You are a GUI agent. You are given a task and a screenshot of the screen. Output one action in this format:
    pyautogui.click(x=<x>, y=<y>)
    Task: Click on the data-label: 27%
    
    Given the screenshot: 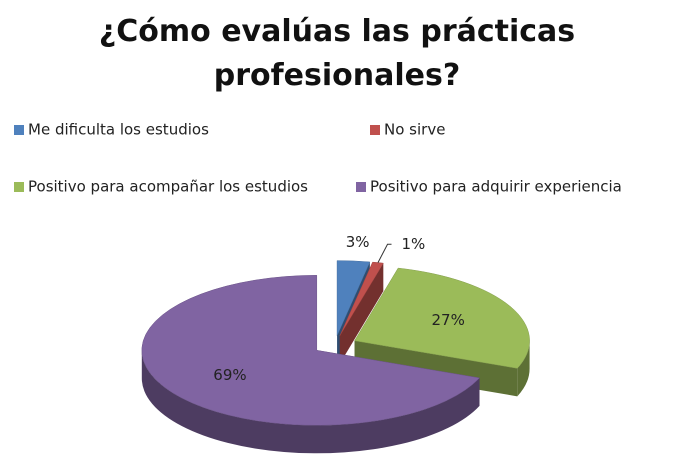 What is the action you would take?
    pyautogui.click(x=447, y=320)
    